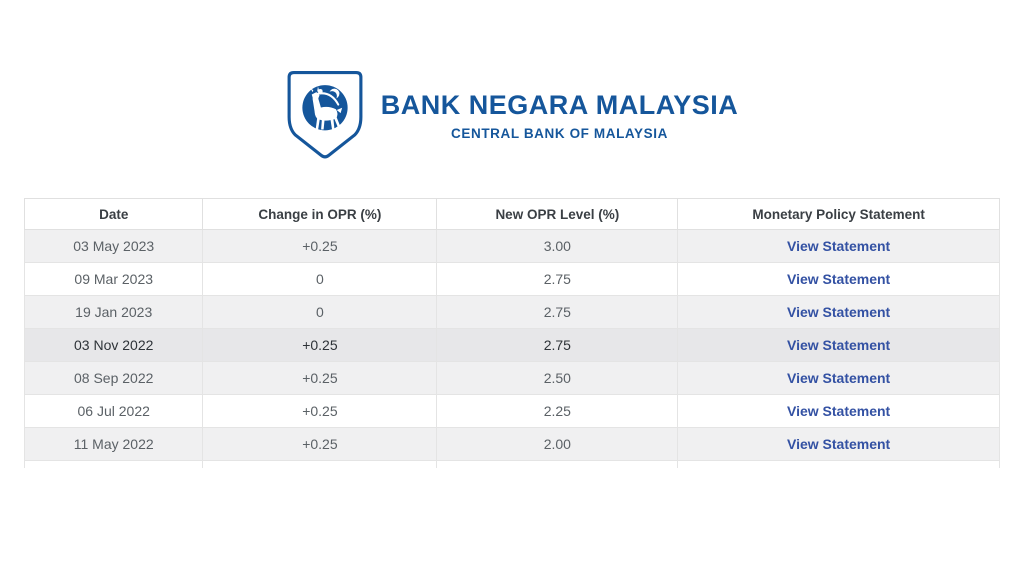 This screenshot has width=1024, height=576. What do you see at coordinates (114, 444) in the screenshot?
I see `opr-date-cell: 11 May 2022` at bounding box center [114, 444].